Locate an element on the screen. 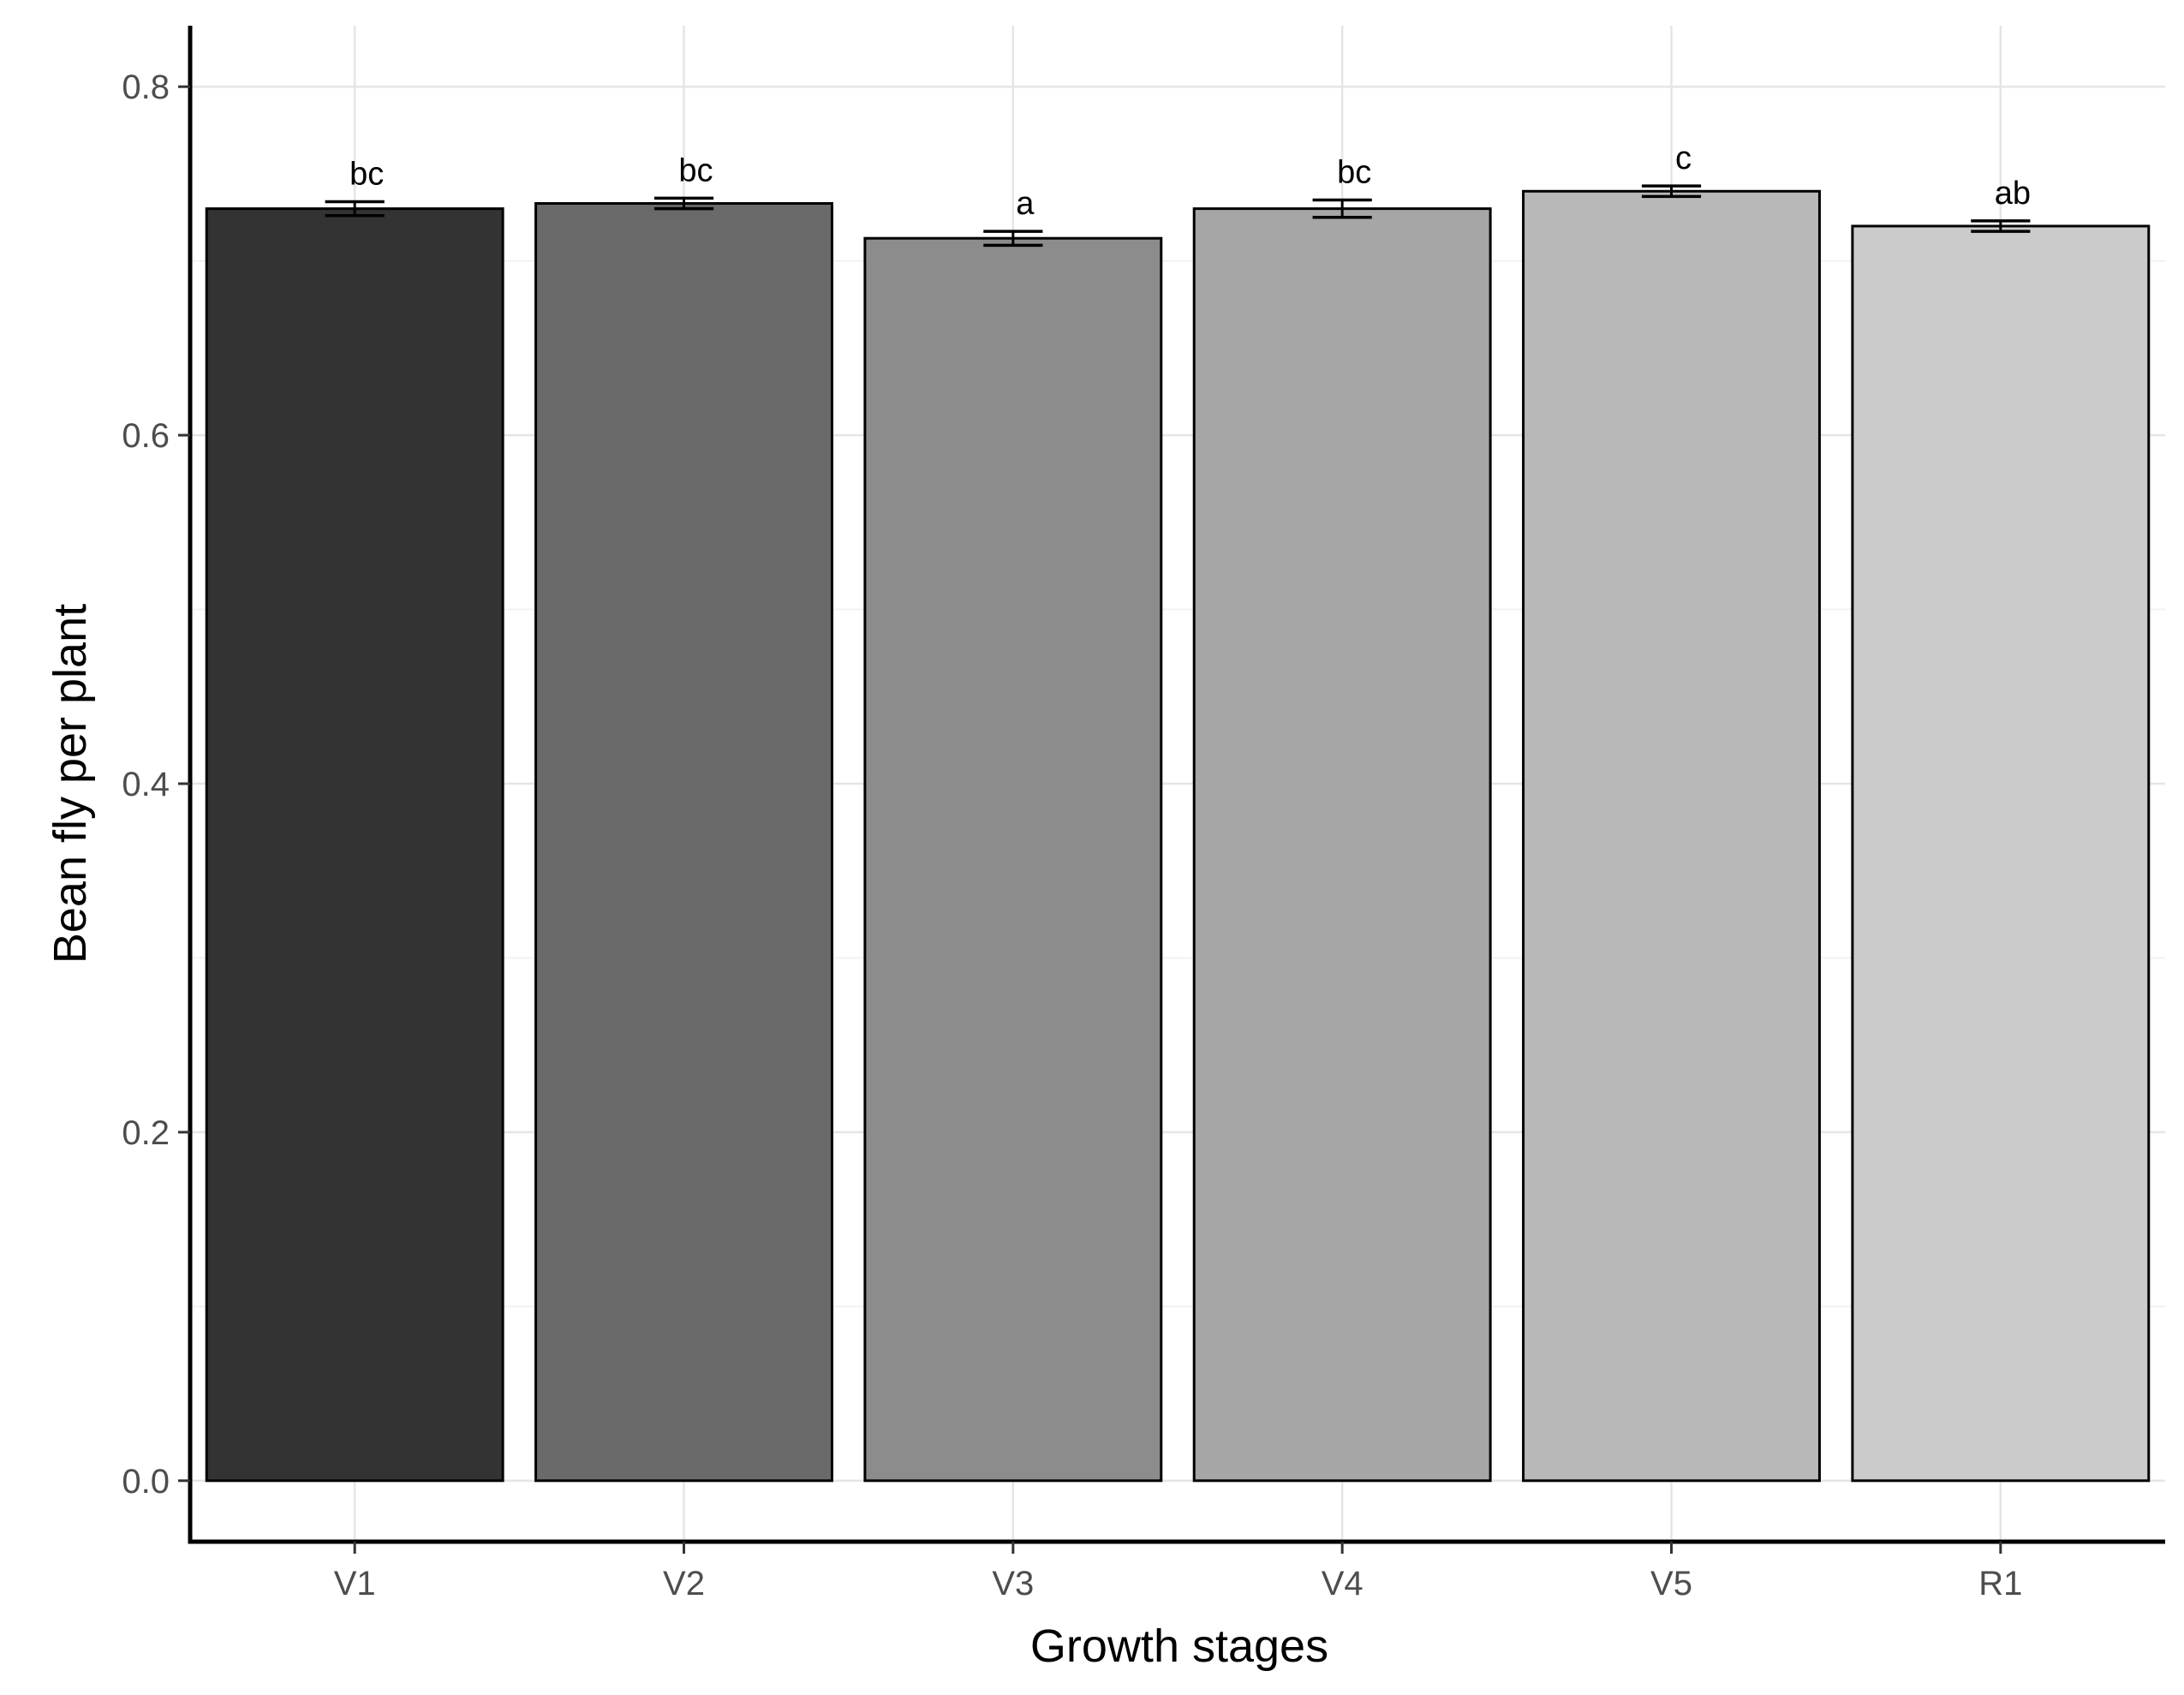 This screenshot has height=1695, width=2184. error-bar-v1 is located at coordinates (355, 209).